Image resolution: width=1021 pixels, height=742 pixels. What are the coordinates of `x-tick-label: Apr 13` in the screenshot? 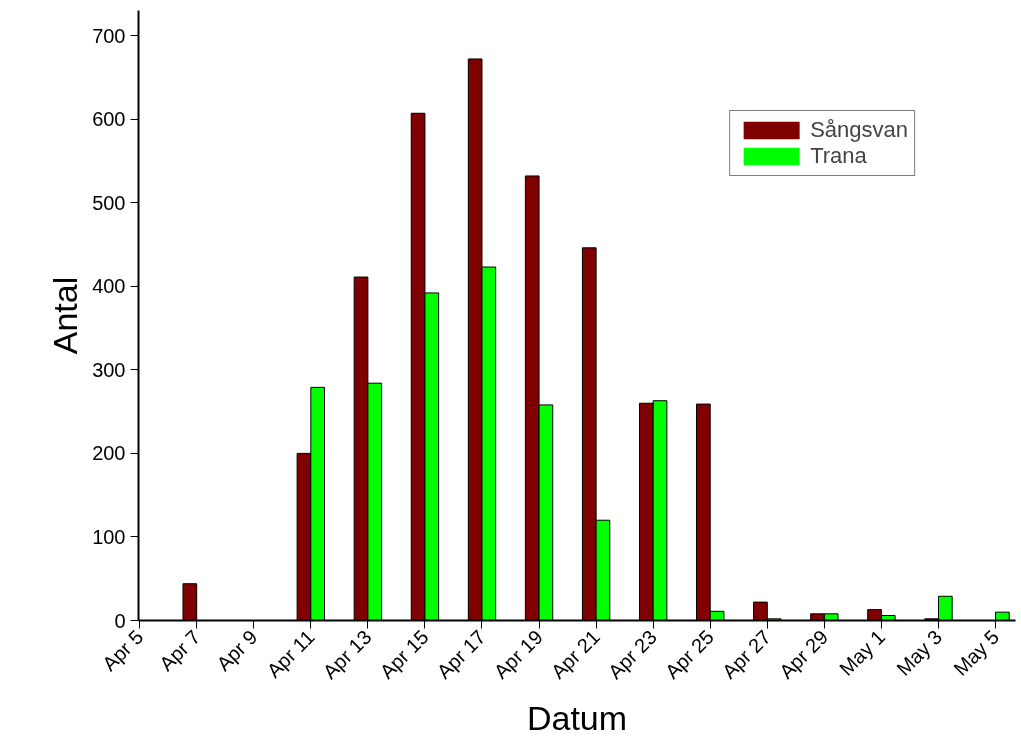 It's located at (347, 654).